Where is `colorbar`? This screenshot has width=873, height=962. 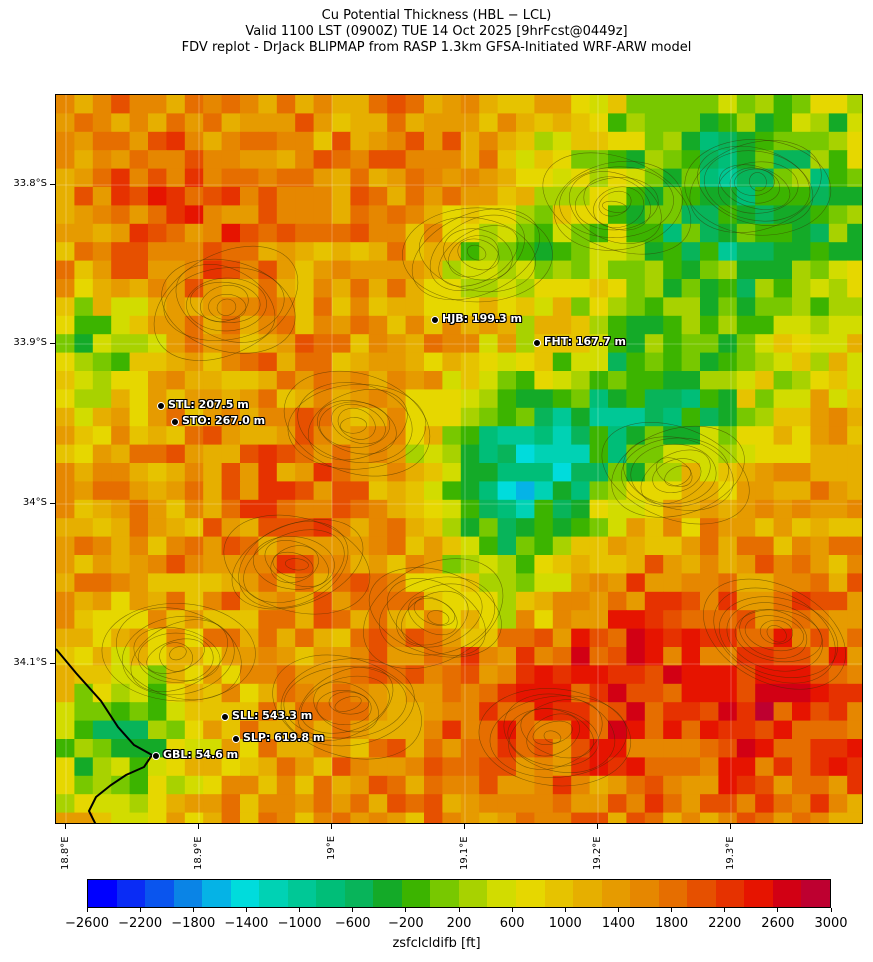
colorbar is located at coordinates (459, 893).